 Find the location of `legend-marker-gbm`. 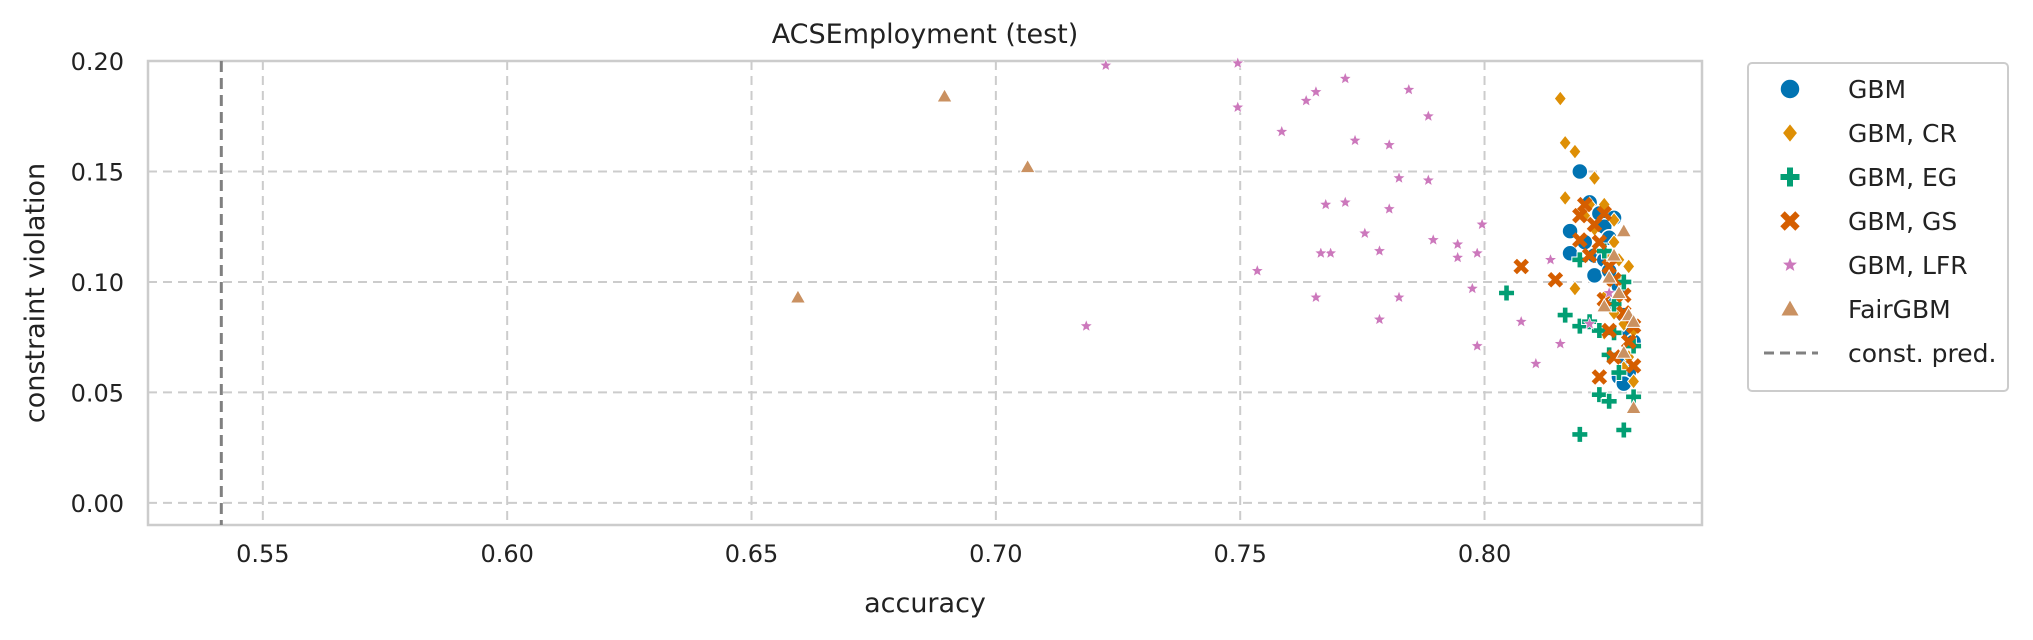

legend-marker-gbm is located at coordinates (1790, 89).